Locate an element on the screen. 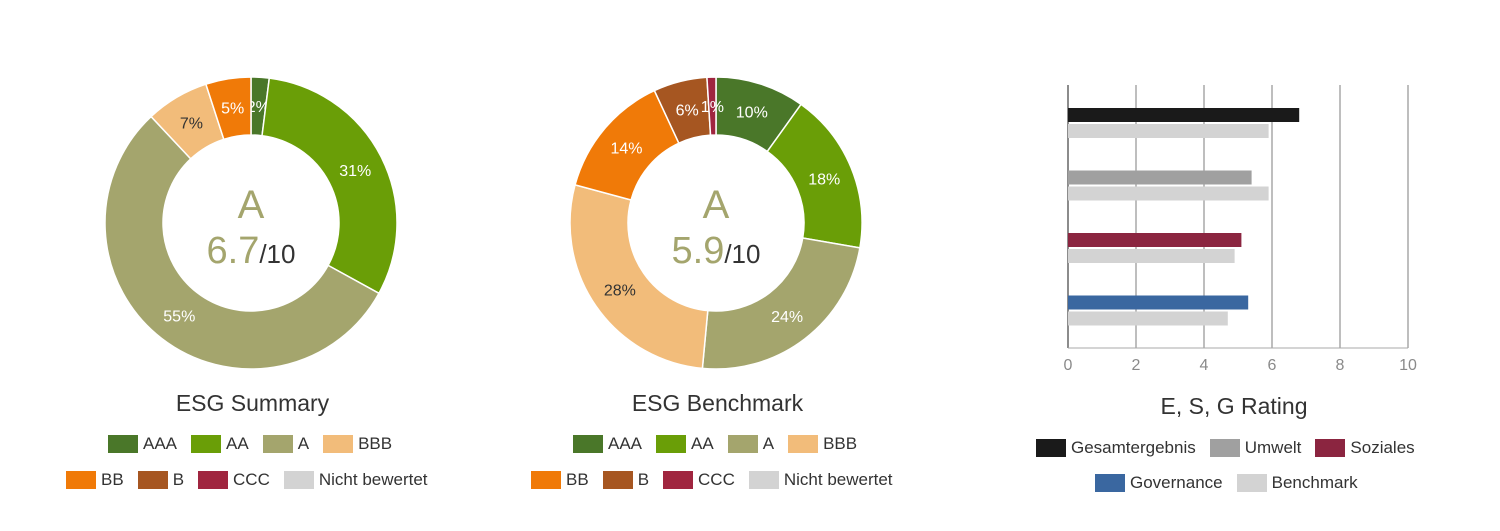  summary-legend-label-bbb: BBB is located at coordinates (375, 443).